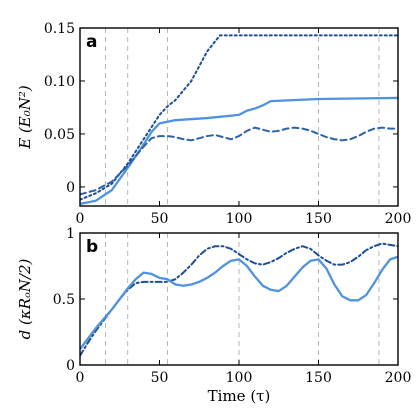  I want to click on panel-b-y-tick-label: 1, so click(70, 234).